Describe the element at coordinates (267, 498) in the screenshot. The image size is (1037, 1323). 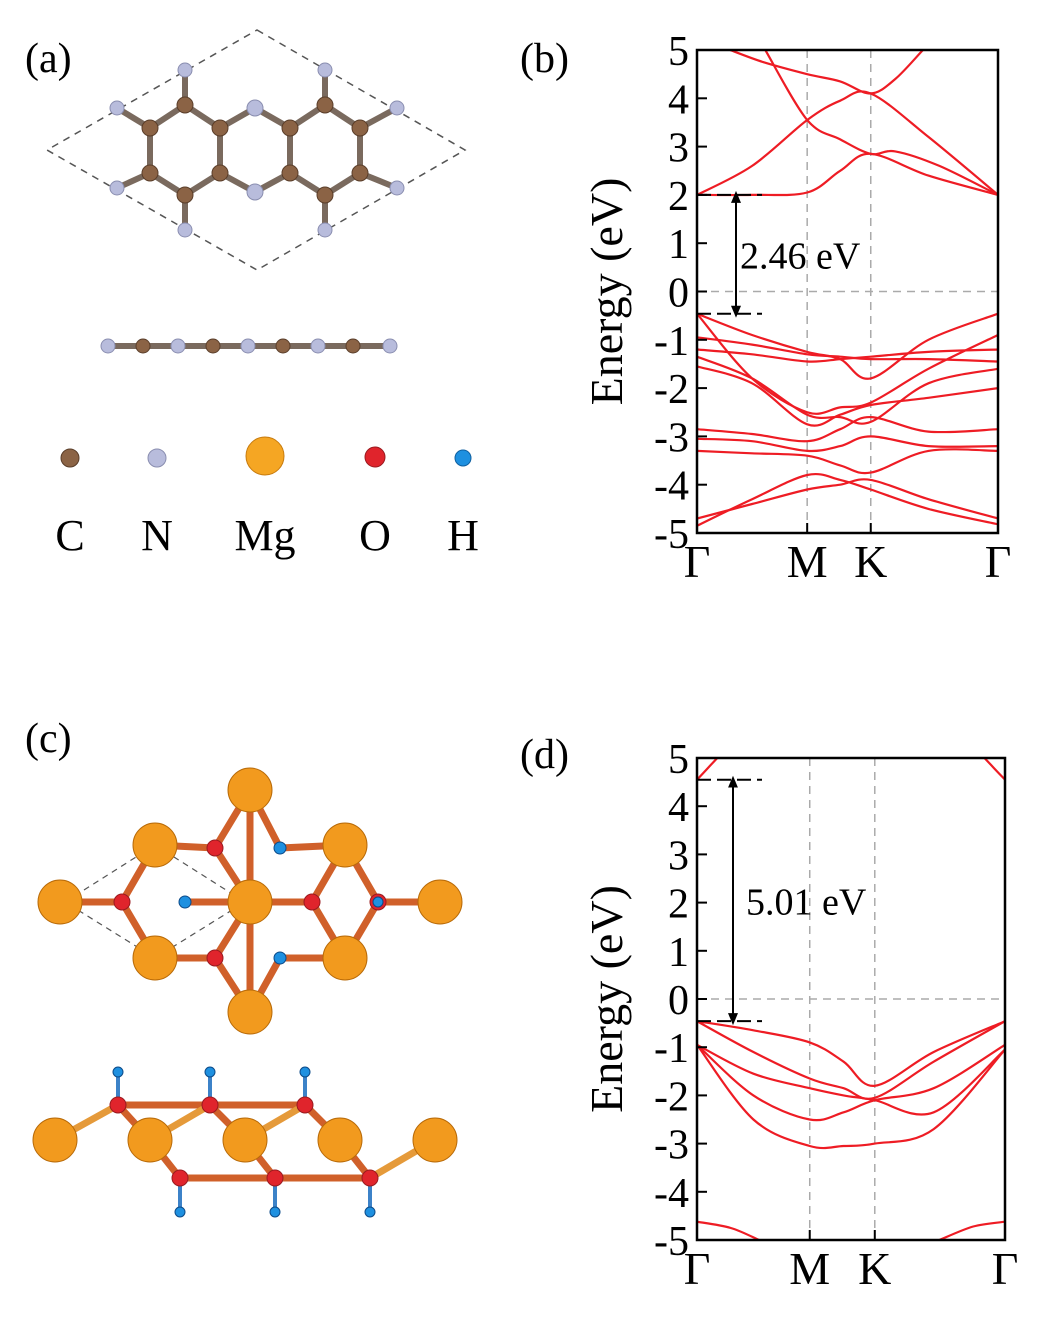
I see `element-legend: C N Mg O H` at that location.